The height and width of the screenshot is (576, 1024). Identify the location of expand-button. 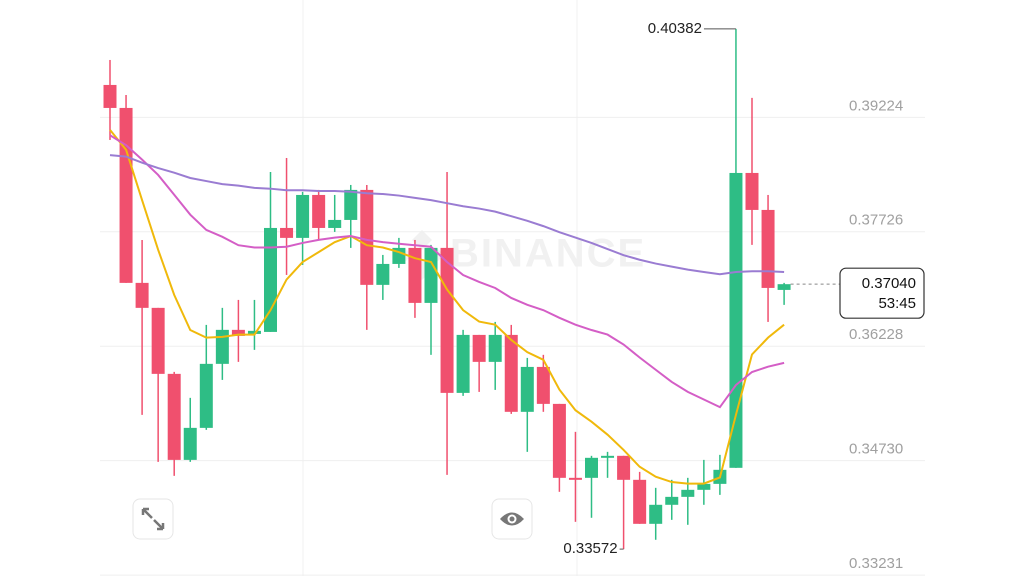
(153, 519).